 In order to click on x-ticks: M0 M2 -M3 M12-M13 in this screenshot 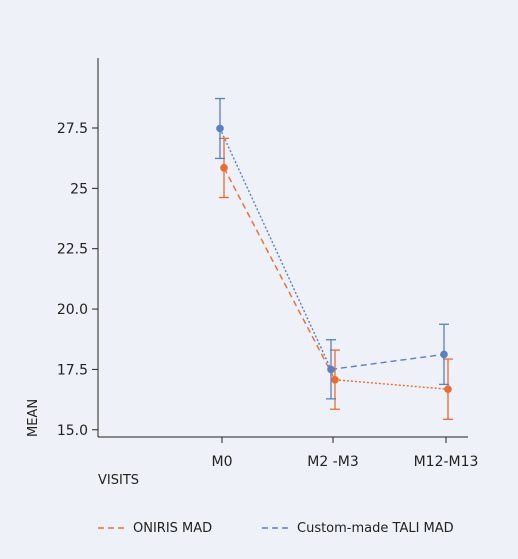, I will do `click(345, 453)`.